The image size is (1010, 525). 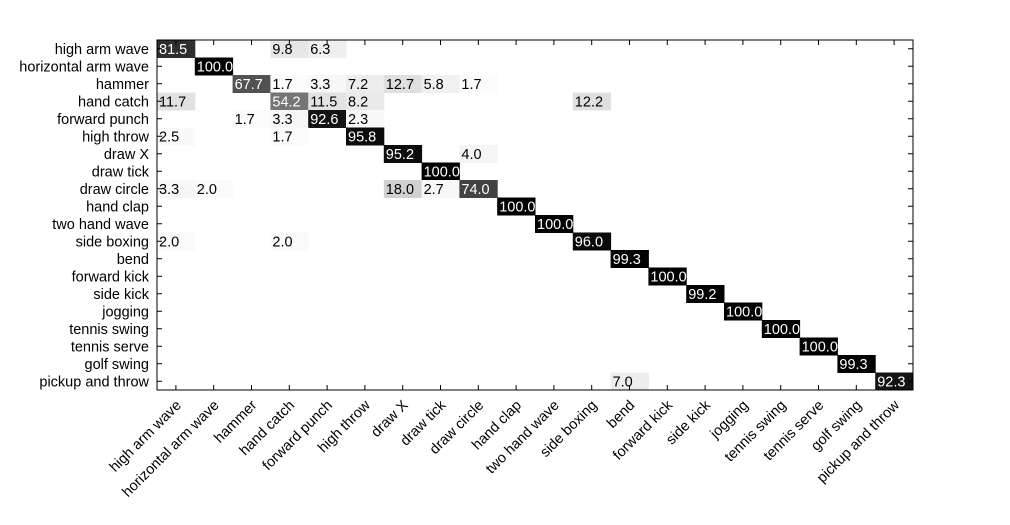 What do you see at coordinates (126, 155) in the screenshot?
I see `y-label-draw-x: draw X` at bounding box center [126, 155].